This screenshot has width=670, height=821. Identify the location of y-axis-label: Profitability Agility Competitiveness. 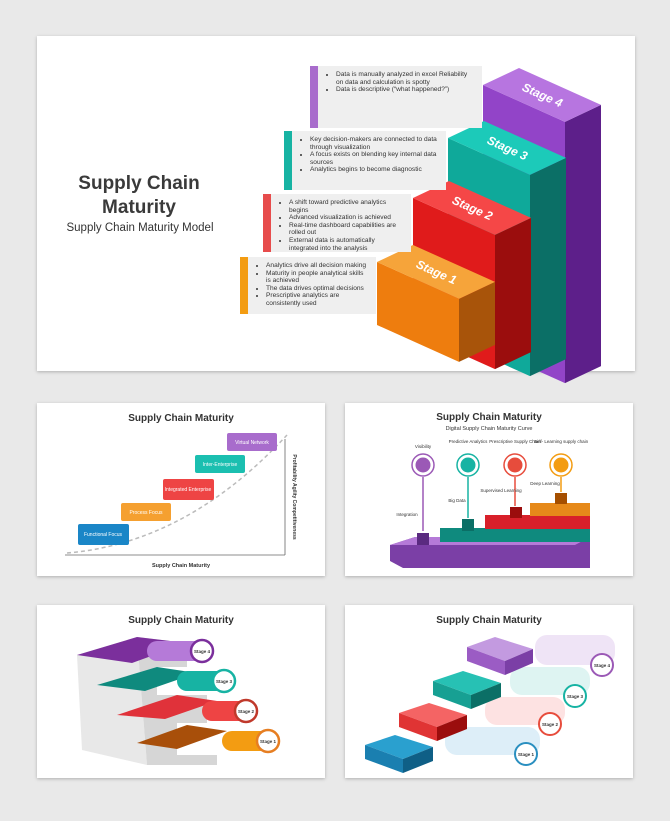
(294, 497).